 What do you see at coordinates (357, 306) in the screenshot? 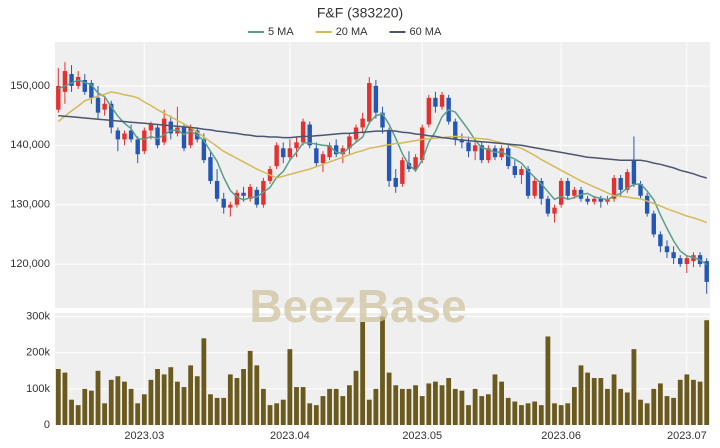
I see `watermark: BeezBase` at bounding box center [357, 306].